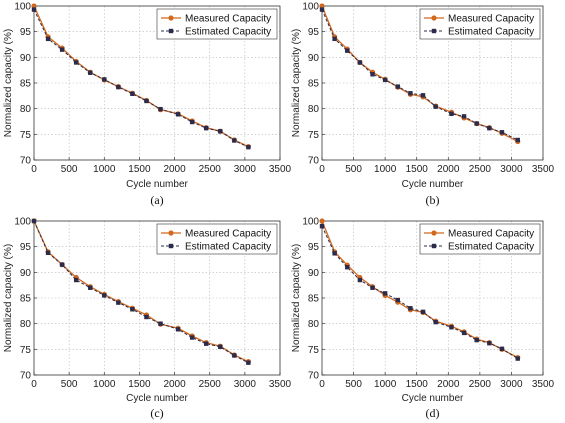 This screenshot has width=565, height=423. What do you see at coordinates (433, 200) in the screenshot?
I see `panel-caption: (b)` at bounding box center [433, 200].